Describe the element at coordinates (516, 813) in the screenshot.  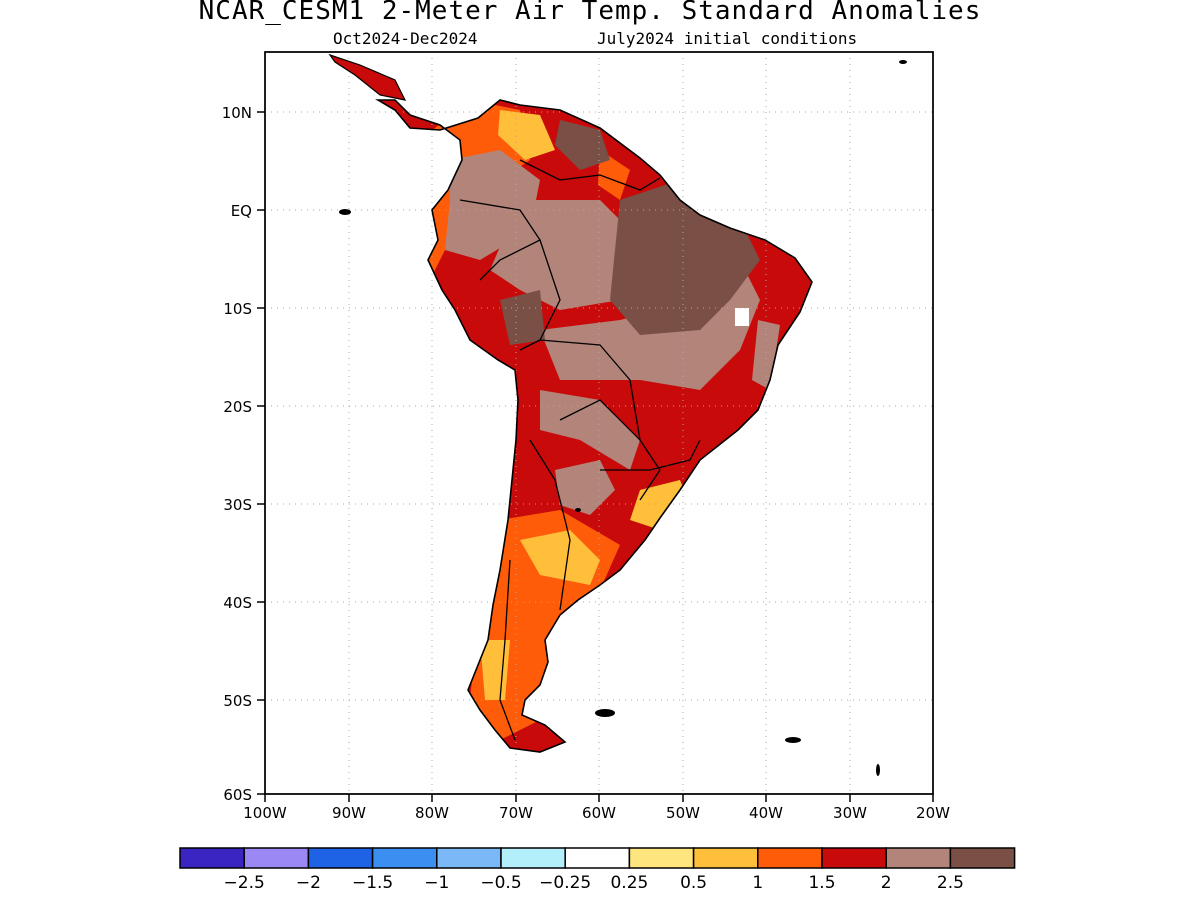
I see `lon-label: 70W` at that location.